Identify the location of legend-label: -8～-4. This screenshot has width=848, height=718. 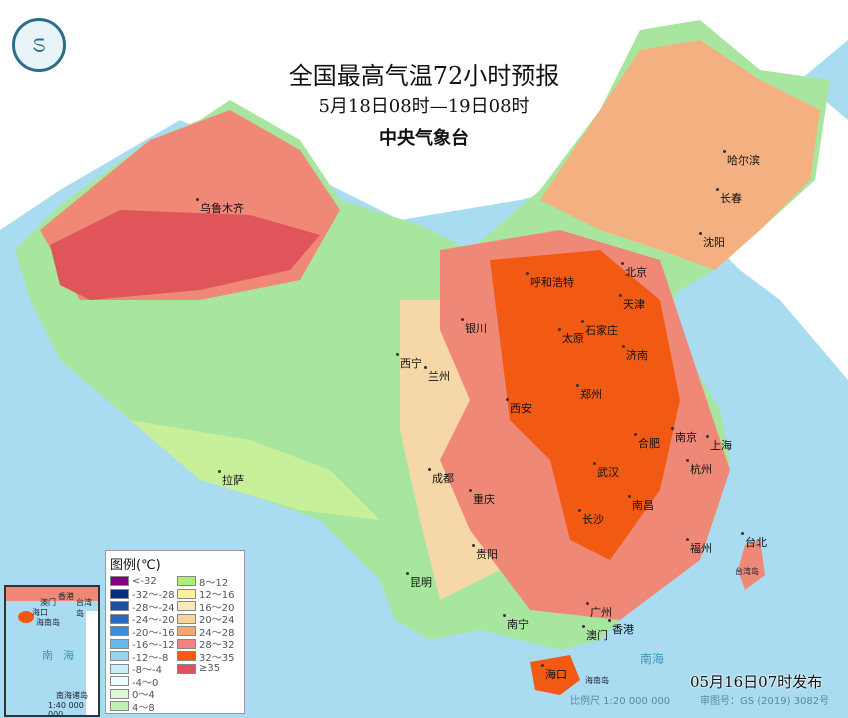
(147, 671).